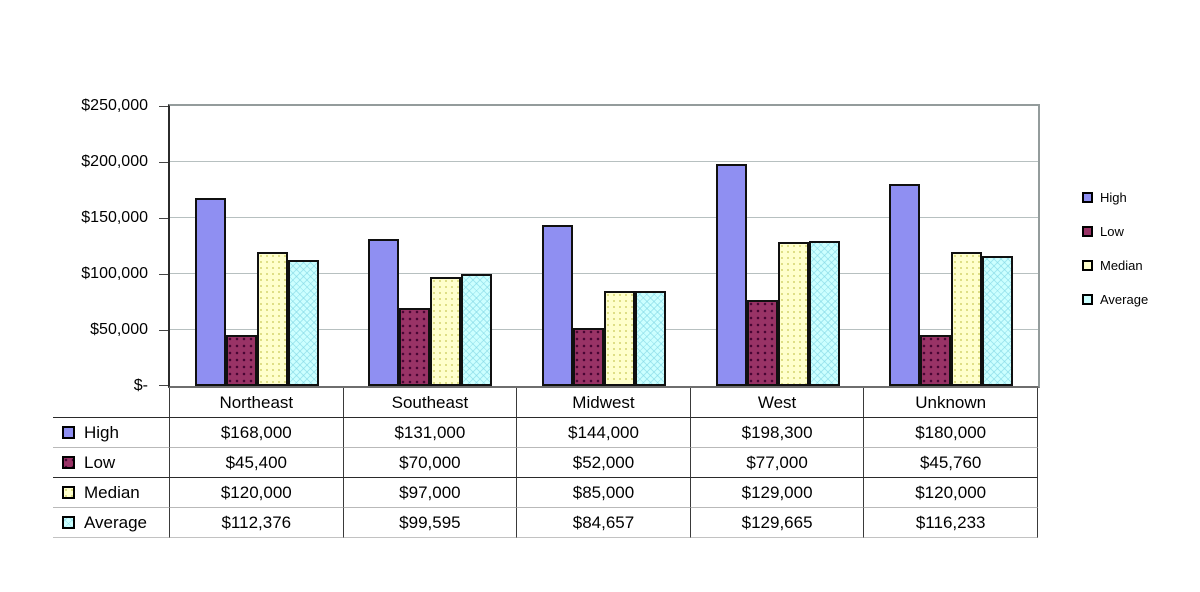 Image resolution: width=1200 pixels, height=592 pixels. What do you see at coordinates (430, 523) in the screenshot?
I see `table-value-average-southeast: $99,595` at bounding box center [430, 523].